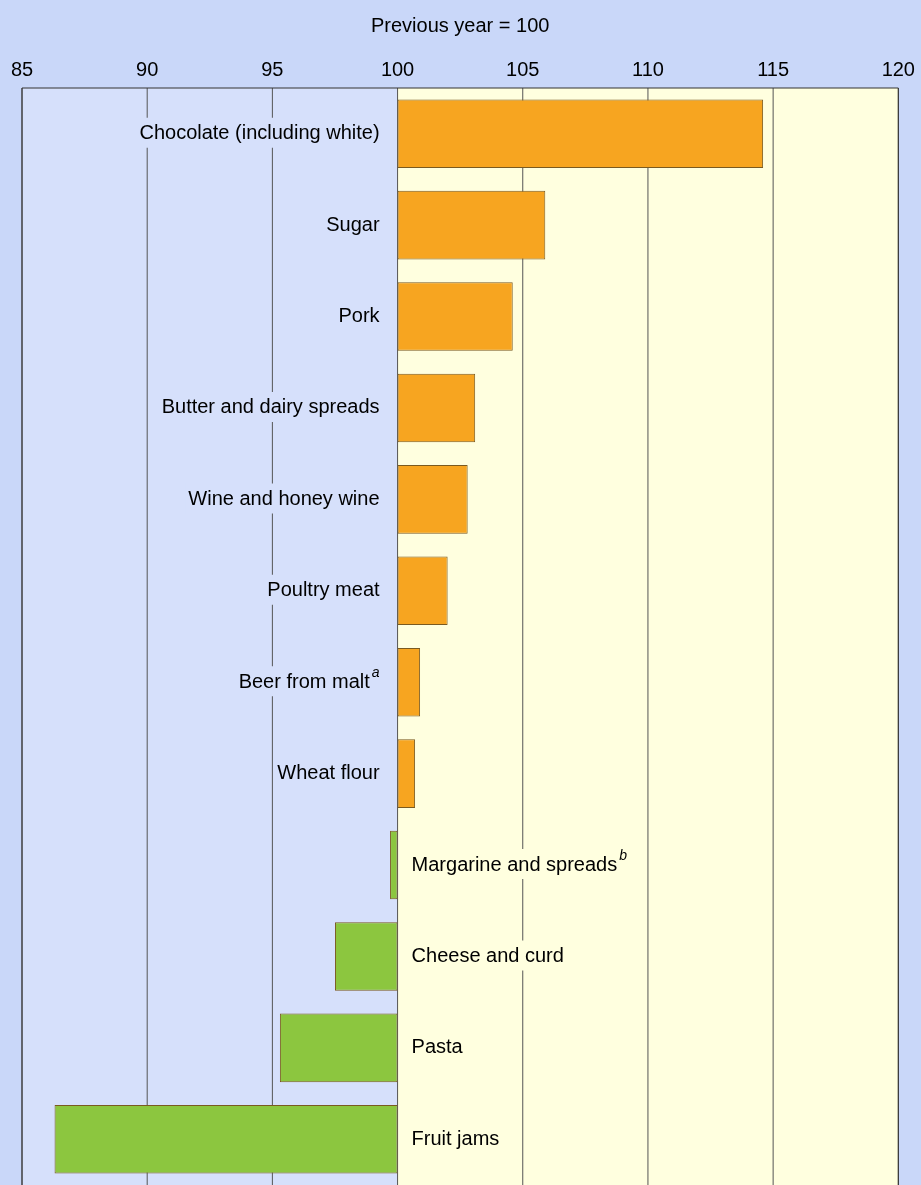  What do you see at coordinates (437, 1046) in the screenshot?
I see `y-tick-label: Pasta` at bounding box center [437, 1046].